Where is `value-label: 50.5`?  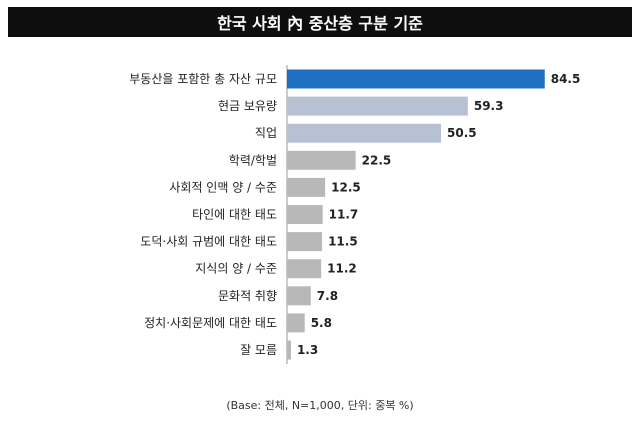
value-label: 50.5 is located at coordinates (462, 133).